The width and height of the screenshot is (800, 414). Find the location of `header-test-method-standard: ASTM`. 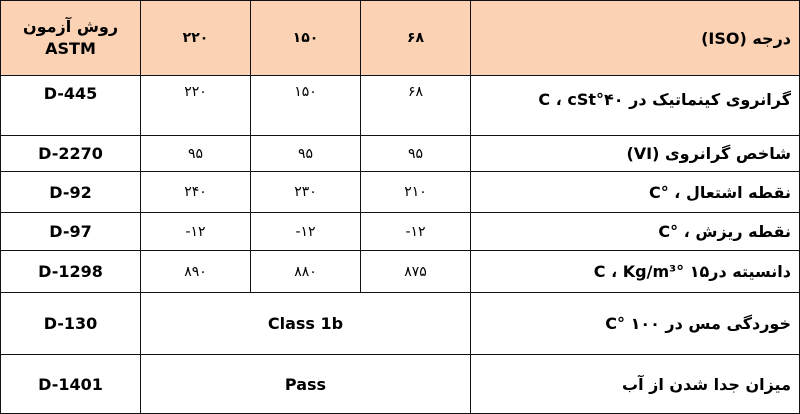

header-test-method-standard: ASTM is located at coordinates (70, 48).